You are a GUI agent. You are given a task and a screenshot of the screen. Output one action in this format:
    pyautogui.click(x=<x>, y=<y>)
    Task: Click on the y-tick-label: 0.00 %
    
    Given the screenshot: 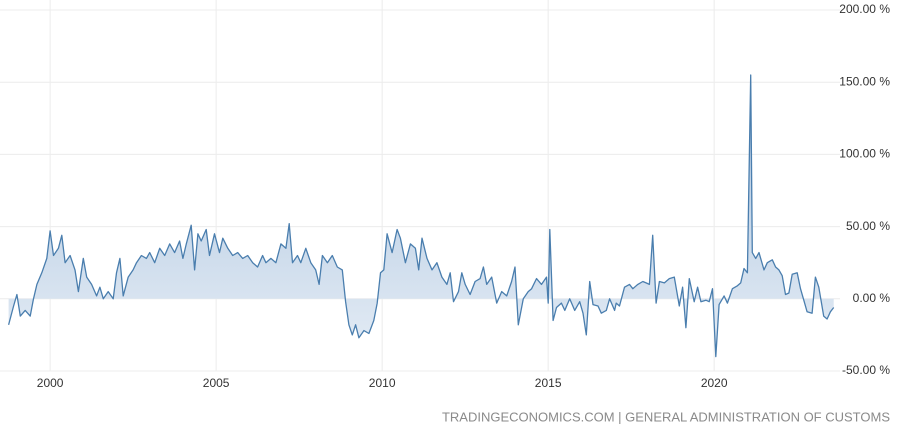 What is the action you would take?
    pyautogui.click(x=872, y=298)
    